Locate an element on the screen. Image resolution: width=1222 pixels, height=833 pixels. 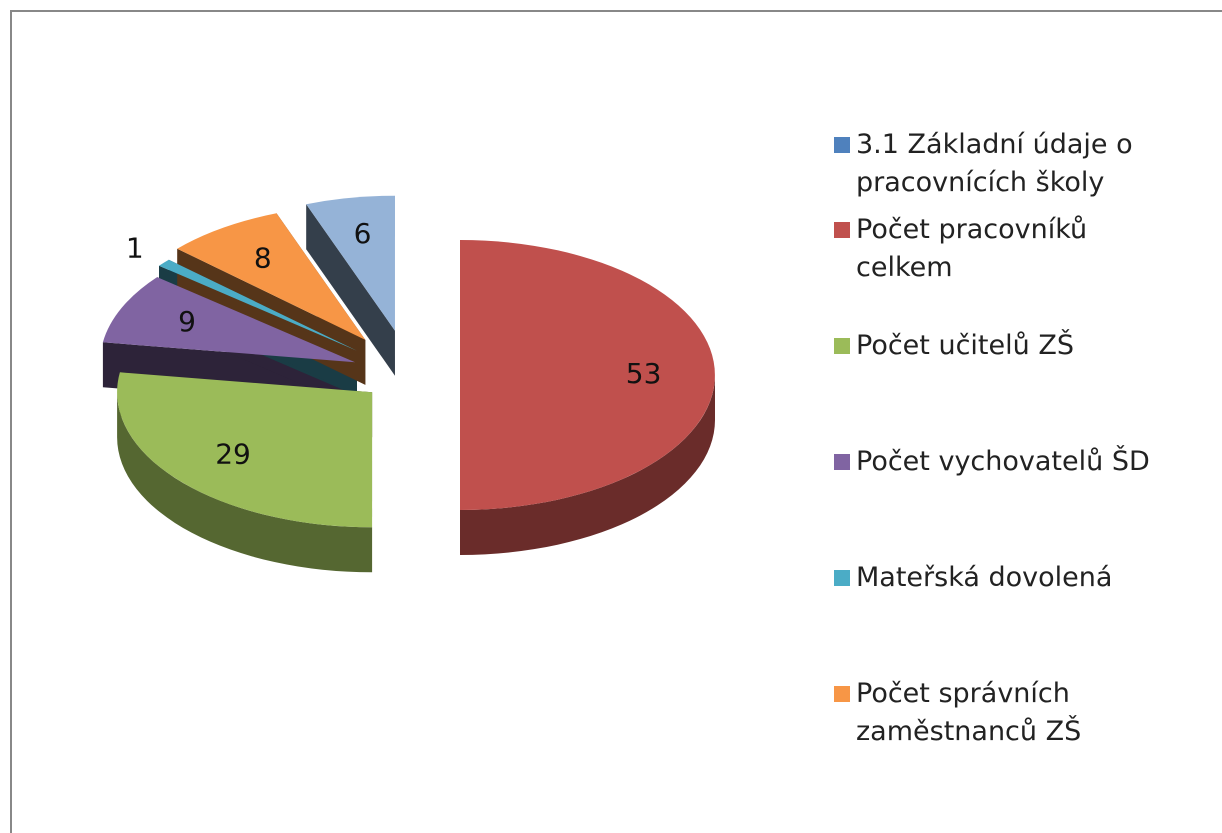
legend-item: Počet vychovatelů ŠD is located at coordinates (1012, 462).